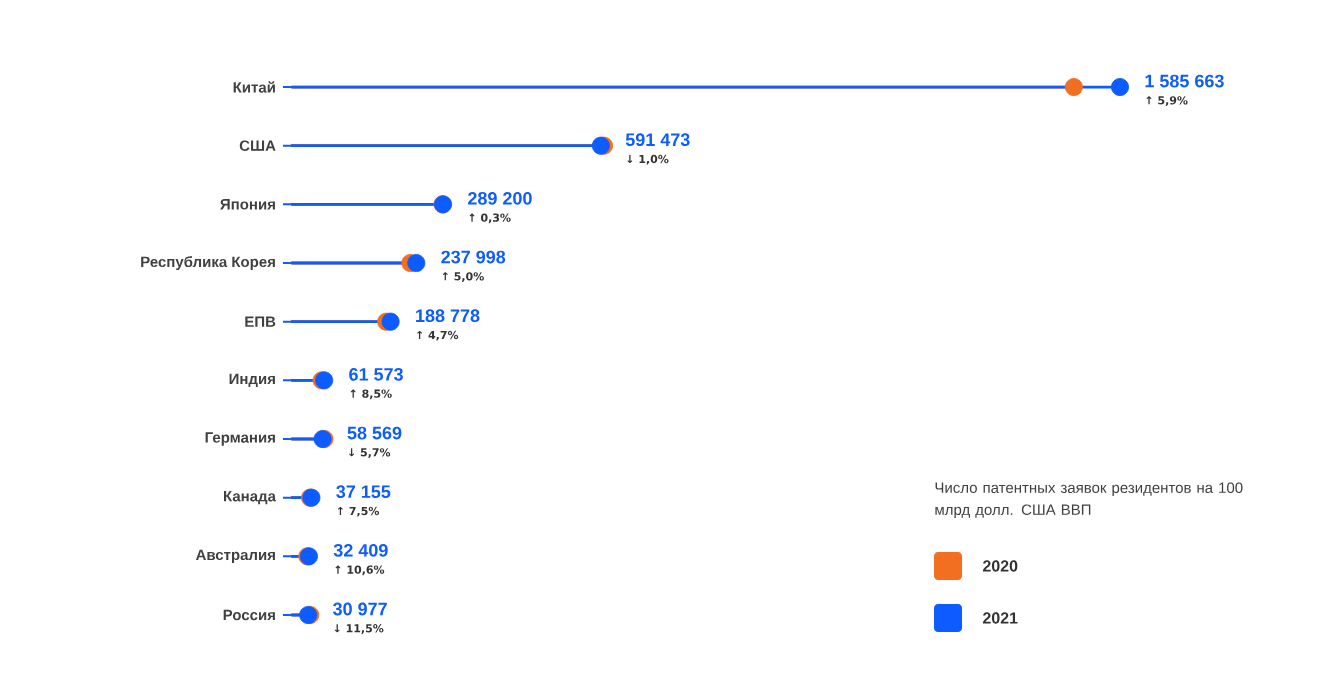 The width and height of the screenshot is (1344, 682). Describe the element at coordinates (358, 511) in the screenshot. I see `annotation: ↑ 7,5%` at that location.